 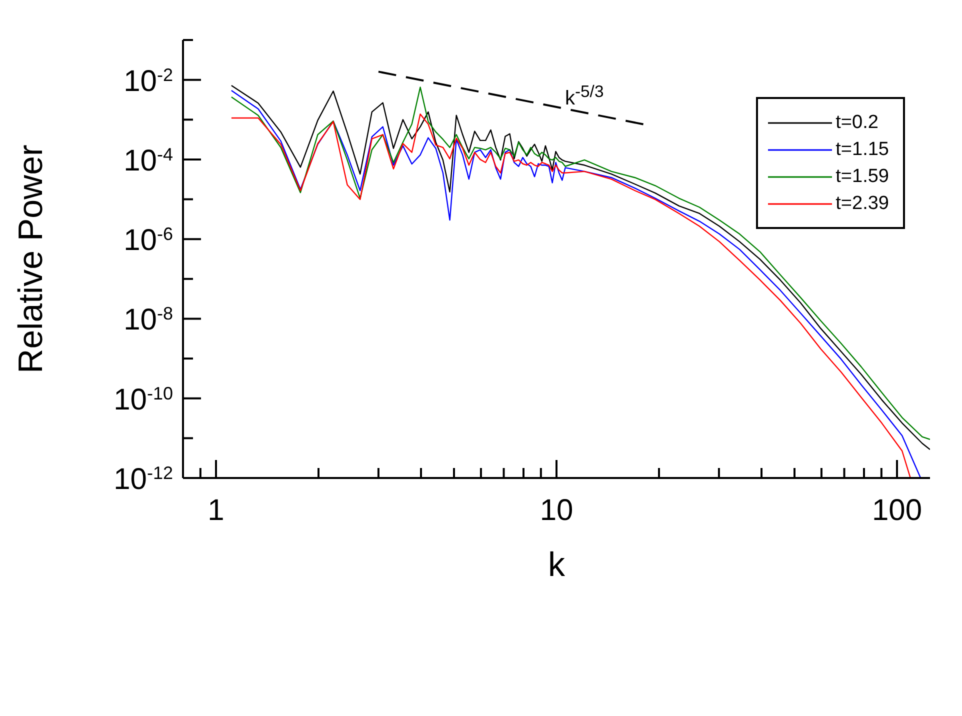 What do you see at coordinates (857, 123) in the screenshot?
I see `legend-label: t=0.2` at bounding box center [857, 123].